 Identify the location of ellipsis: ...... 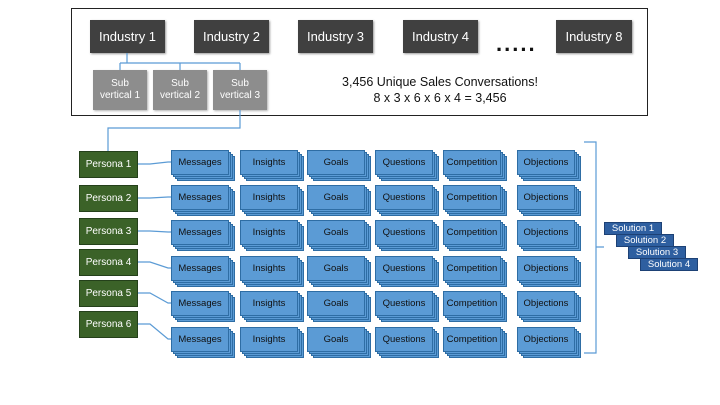
(516, 43).